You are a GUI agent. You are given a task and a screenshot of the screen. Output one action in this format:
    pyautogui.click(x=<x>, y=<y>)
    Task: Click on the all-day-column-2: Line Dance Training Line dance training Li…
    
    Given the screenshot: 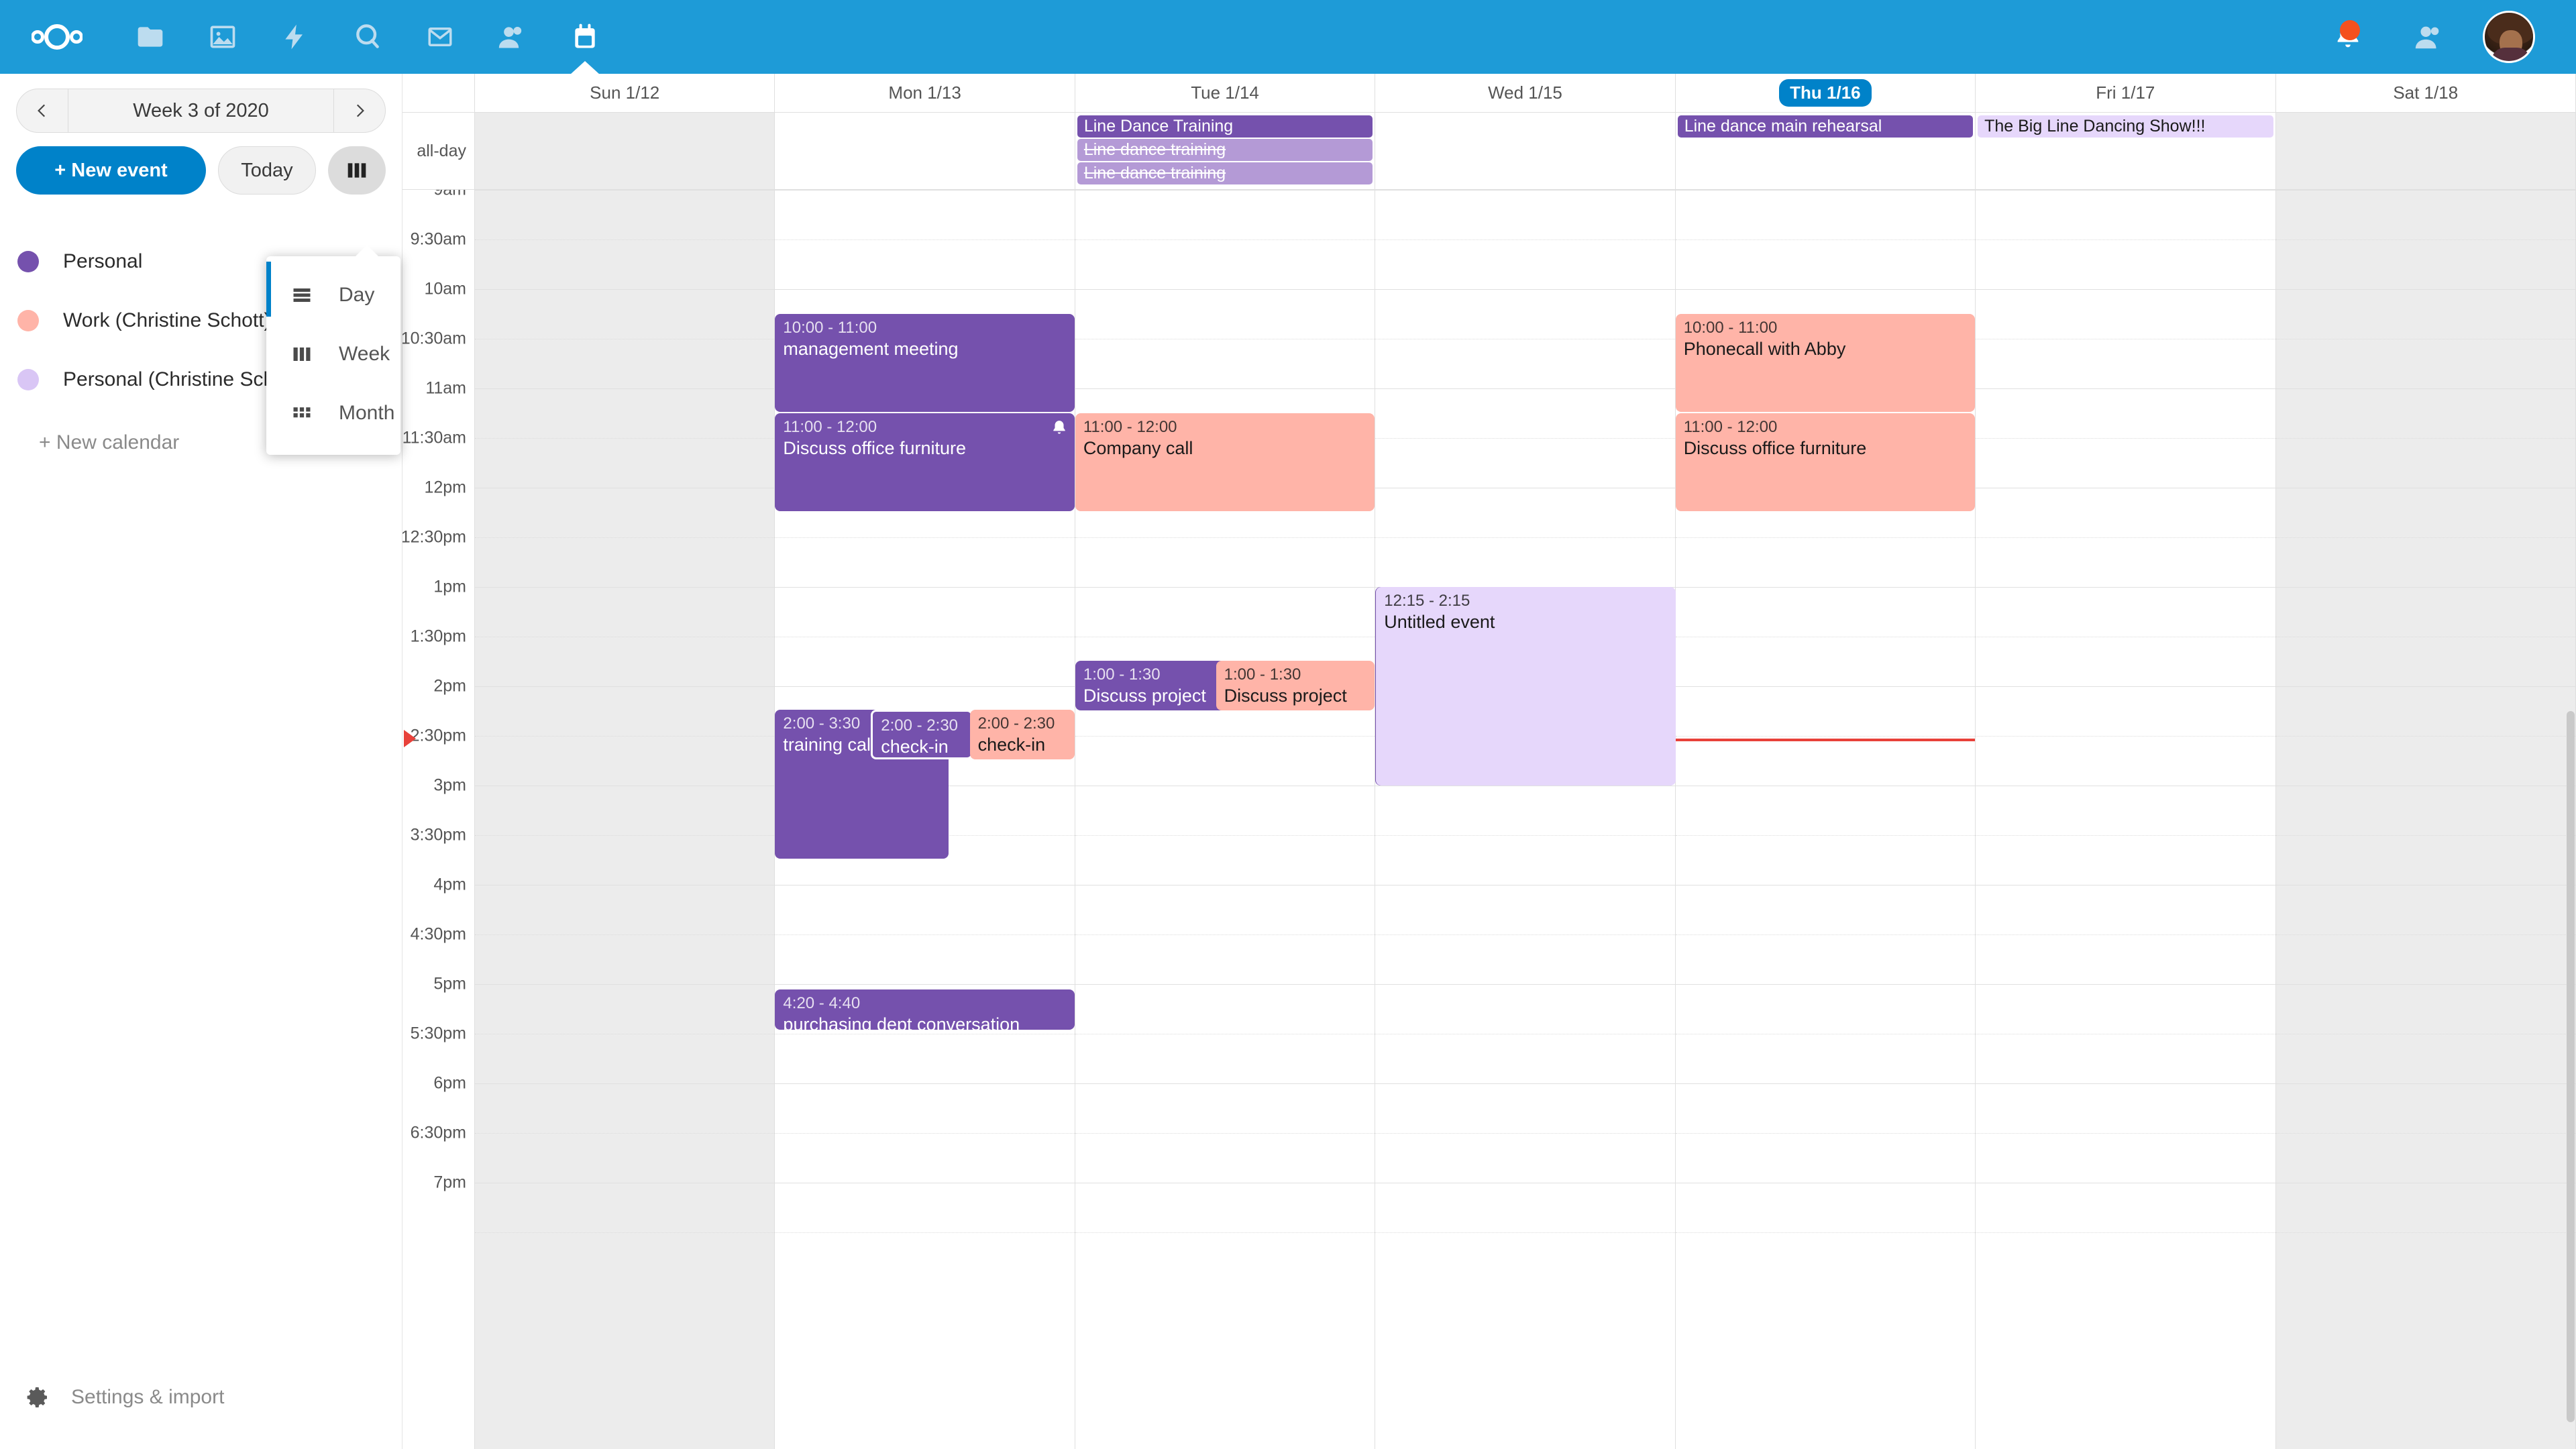 What is the action you would take?
    pyautogui.click(x=1225, y=151)
    